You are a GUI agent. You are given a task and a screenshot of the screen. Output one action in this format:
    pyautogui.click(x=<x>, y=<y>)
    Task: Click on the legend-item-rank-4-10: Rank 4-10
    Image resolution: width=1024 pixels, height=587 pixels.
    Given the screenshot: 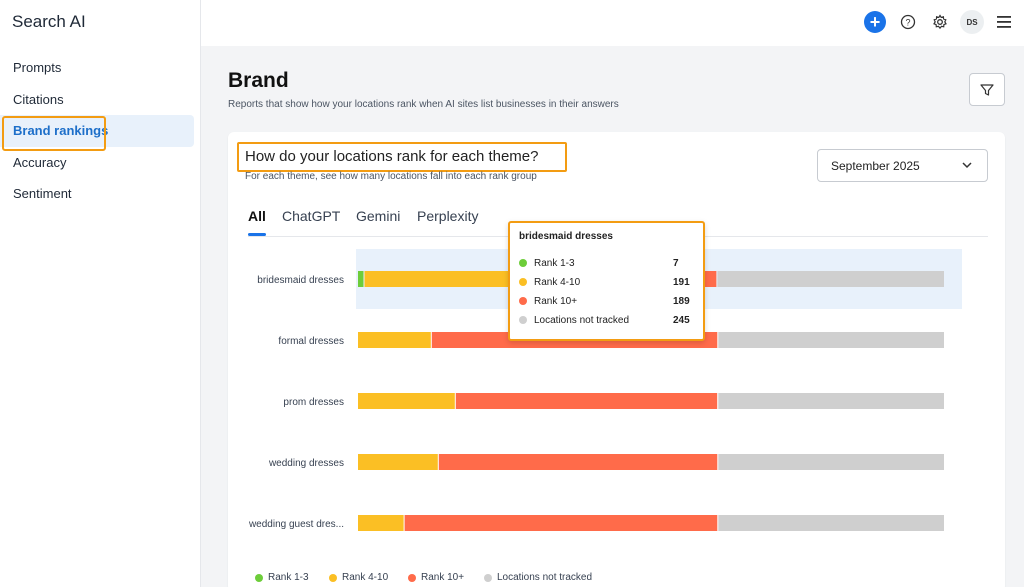 What is the action you would take?
    pyautogui.click(x=358, y=577)
    